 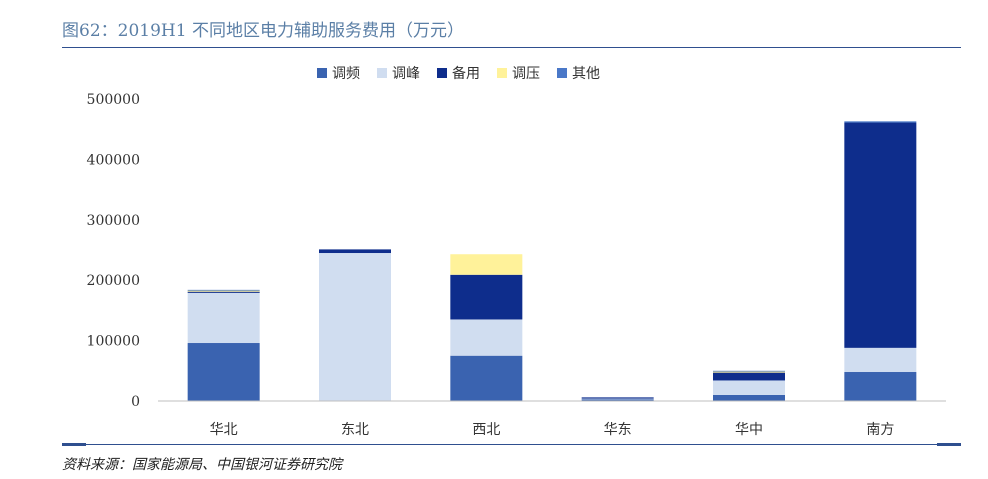 What do you see at coordinates (113, 281) in the screenshot?
I see `y-tick-label: 200000` at bounding box center [113, 281].